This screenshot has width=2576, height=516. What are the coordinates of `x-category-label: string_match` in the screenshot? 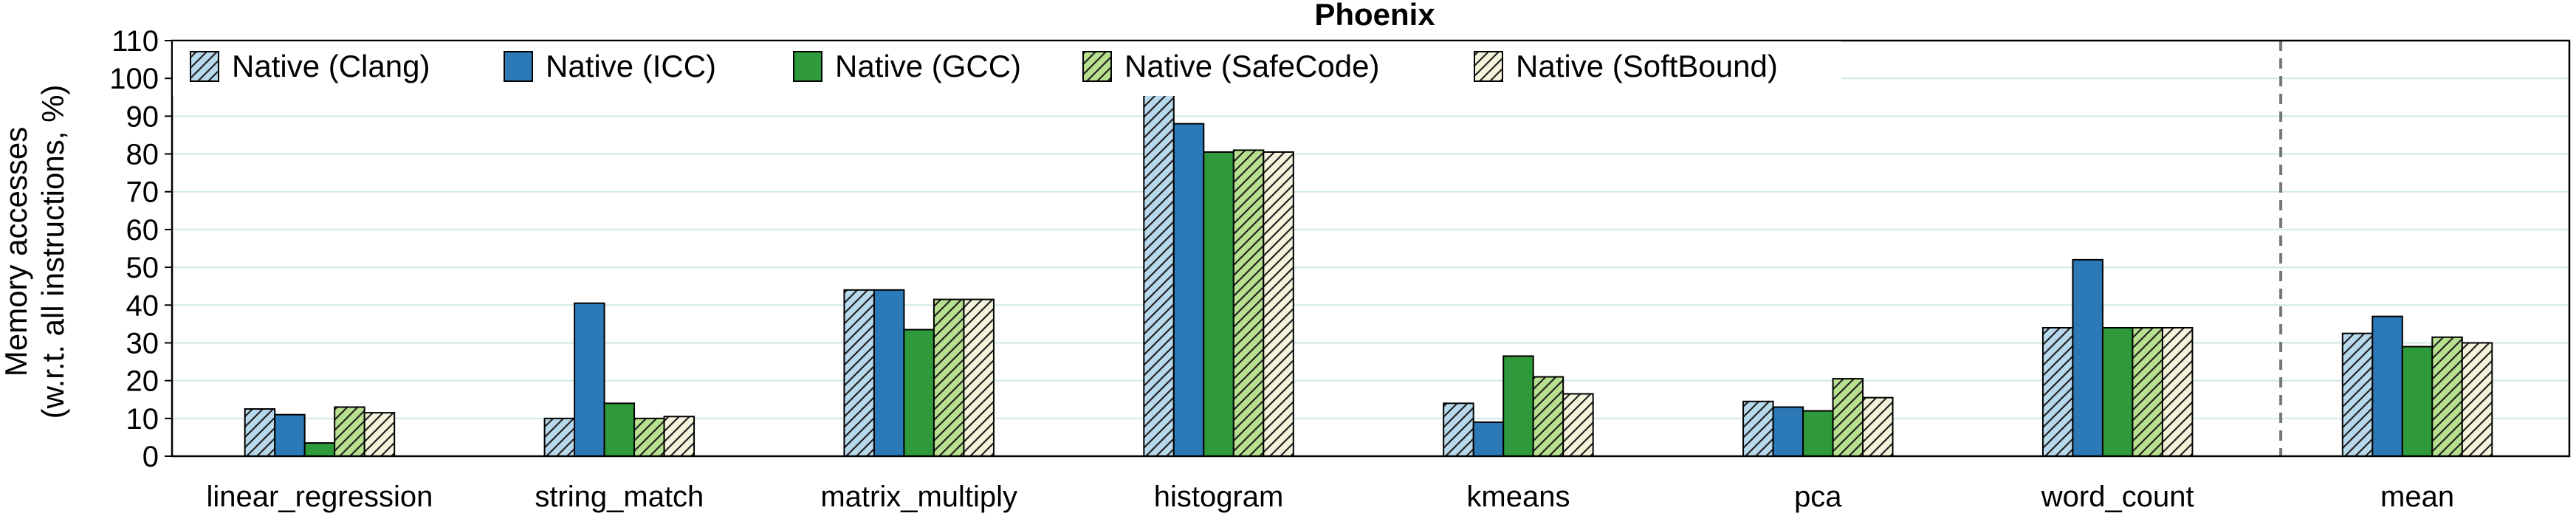 It's located at (619, 497).